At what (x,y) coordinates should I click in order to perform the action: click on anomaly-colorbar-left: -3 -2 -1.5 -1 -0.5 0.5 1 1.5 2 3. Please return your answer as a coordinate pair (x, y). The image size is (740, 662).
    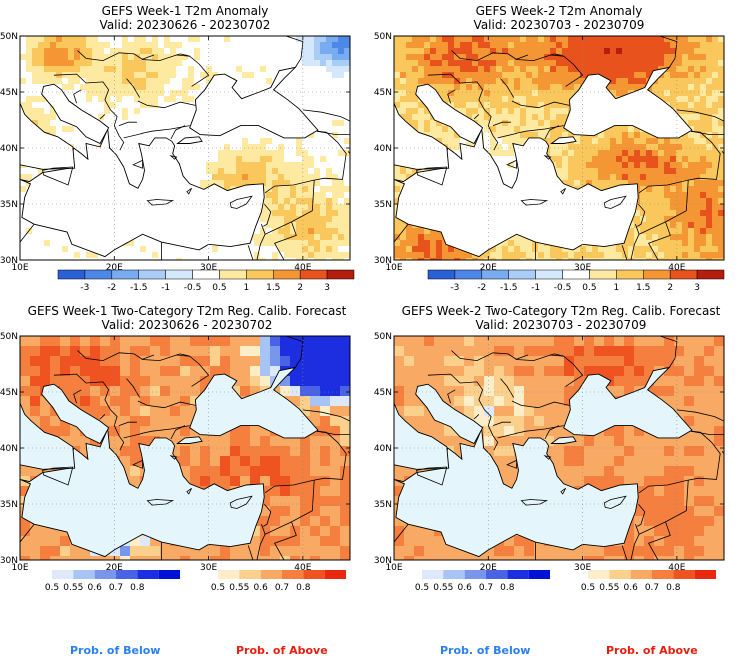
    Looking at the image, I should click on (206, 281).